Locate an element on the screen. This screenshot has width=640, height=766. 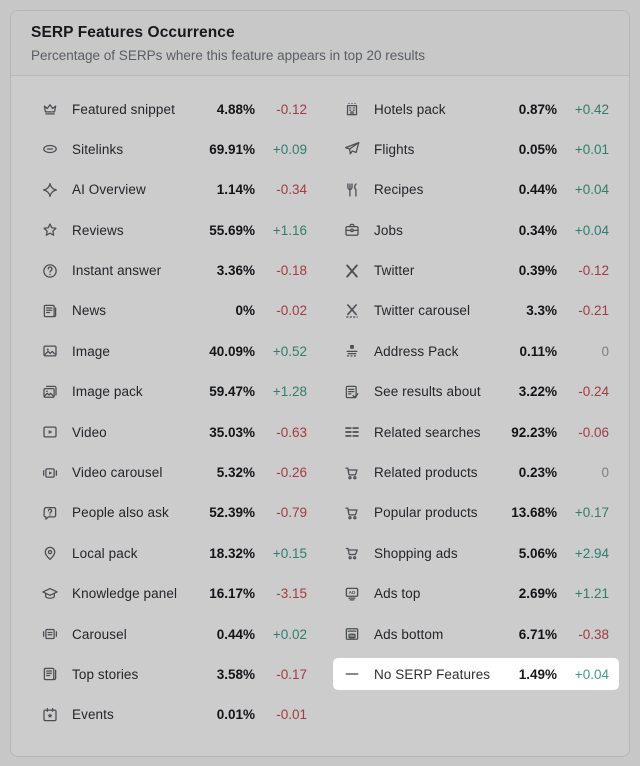
feature-row: Instant answer 3.36% -0.18 is located at coordinates (174, 271).